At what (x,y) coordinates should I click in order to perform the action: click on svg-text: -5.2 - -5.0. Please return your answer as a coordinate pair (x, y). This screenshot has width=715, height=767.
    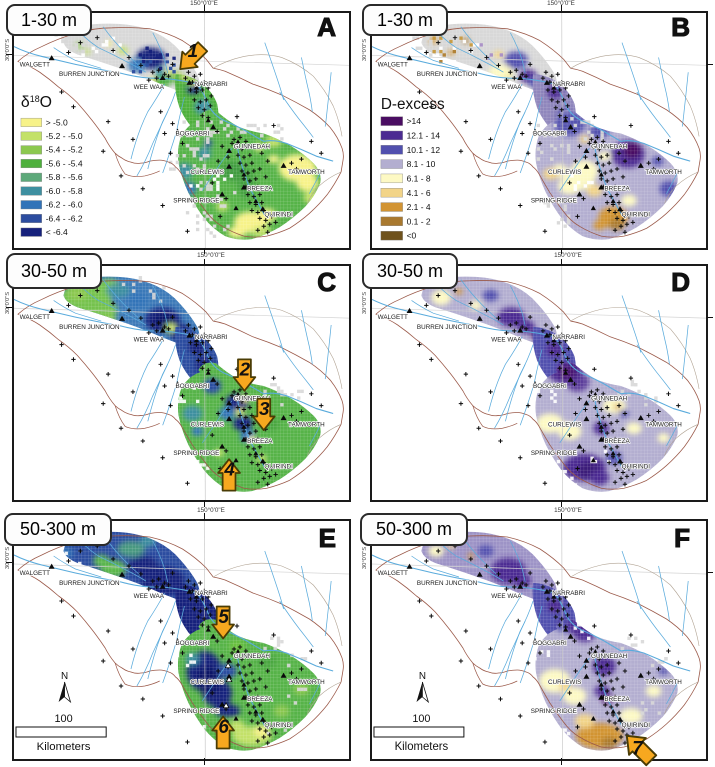
    Looking at the image, I should click on (64, 136).